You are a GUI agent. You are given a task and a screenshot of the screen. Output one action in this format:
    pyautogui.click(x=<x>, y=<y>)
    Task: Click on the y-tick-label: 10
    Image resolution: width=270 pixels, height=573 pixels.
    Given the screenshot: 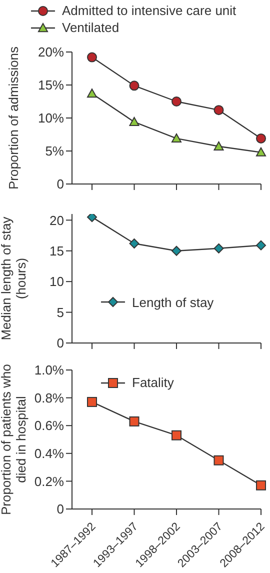 What is the action you would take?
    pyautogui.click(x=57, y=282)
    